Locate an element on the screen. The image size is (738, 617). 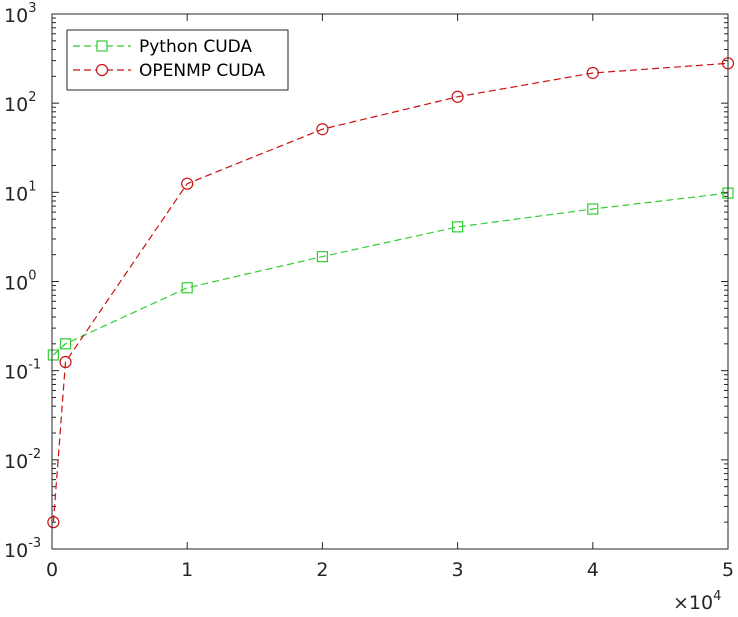
x-tick-label: 0 is located at coordinates (52, 570).